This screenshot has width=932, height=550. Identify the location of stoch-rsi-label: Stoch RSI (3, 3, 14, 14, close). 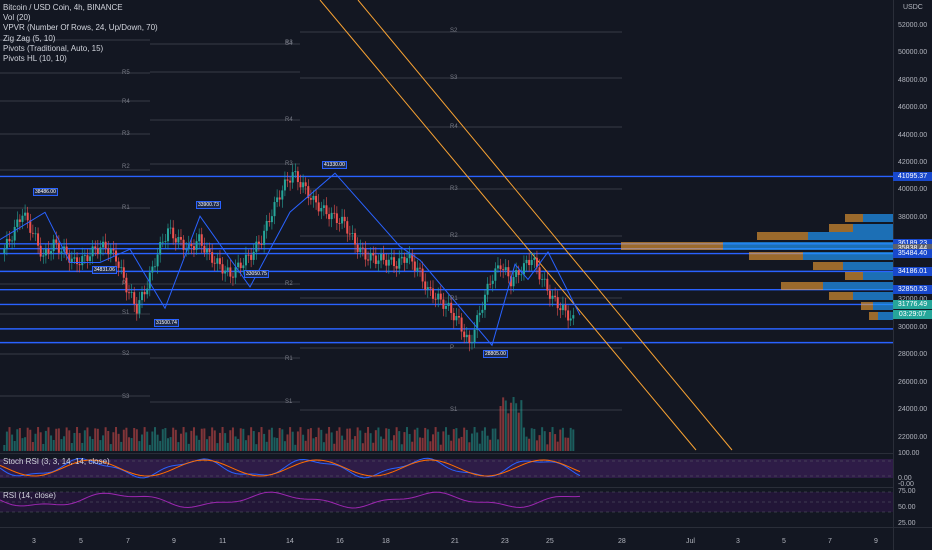
(56, 461).